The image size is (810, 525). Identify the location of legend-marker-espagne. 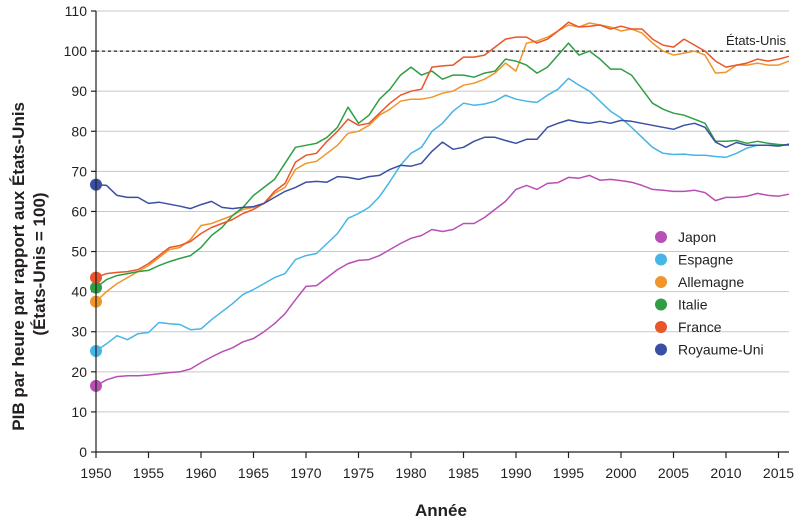
(661, 259).